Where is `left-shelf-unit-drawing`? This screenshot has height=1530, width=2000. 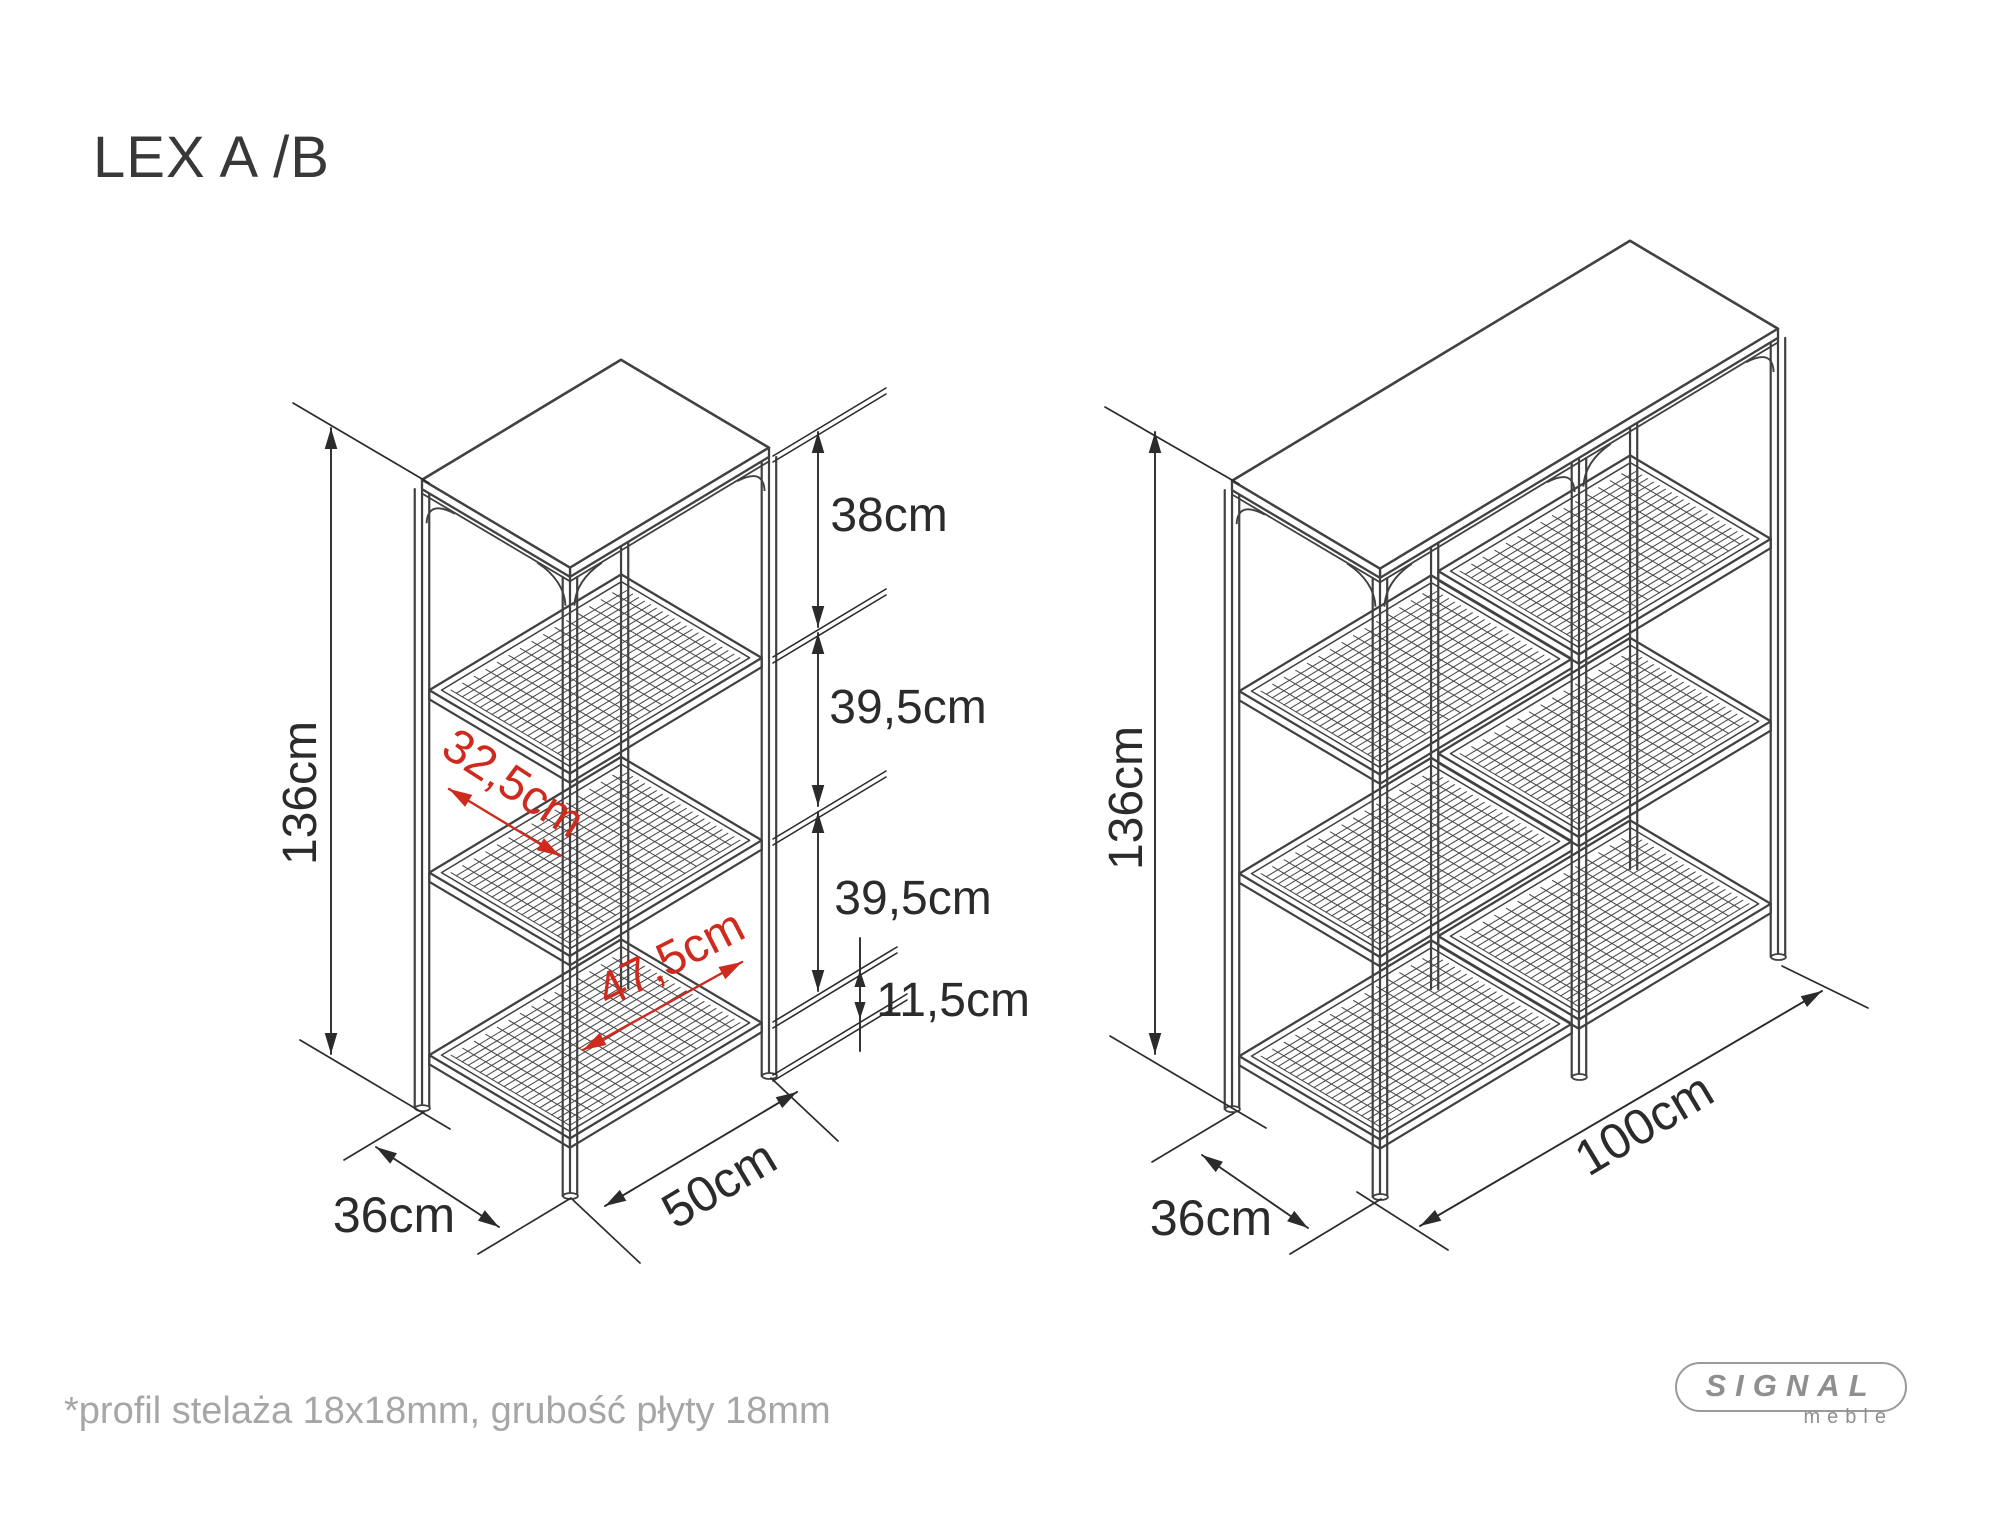 left-shelf-unit-drawing is located at coordinates (595, 779).